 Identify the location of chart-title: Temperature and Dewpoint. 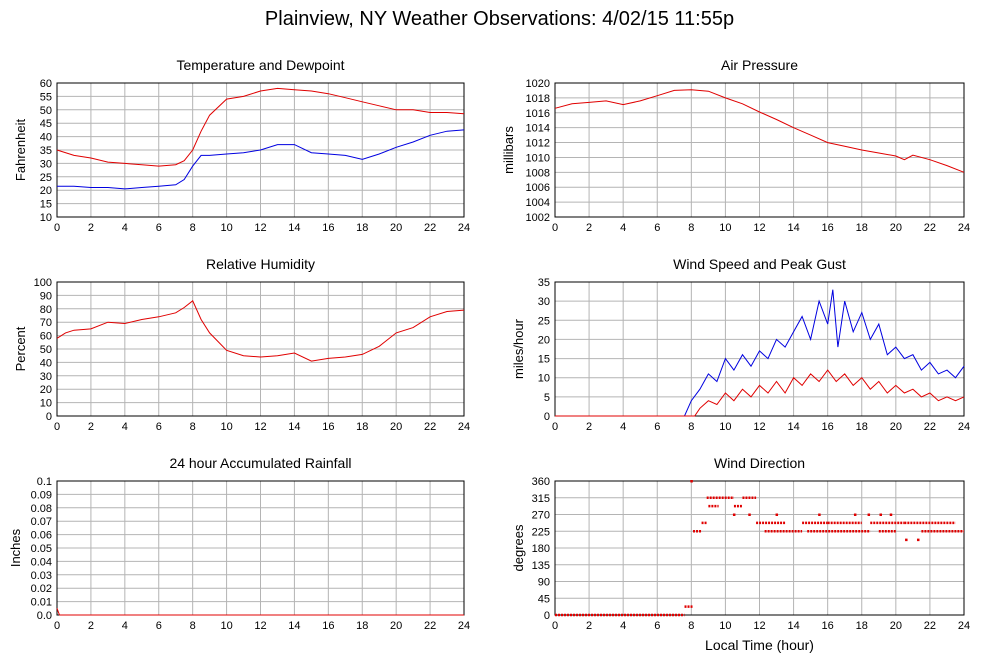
(260, 65).